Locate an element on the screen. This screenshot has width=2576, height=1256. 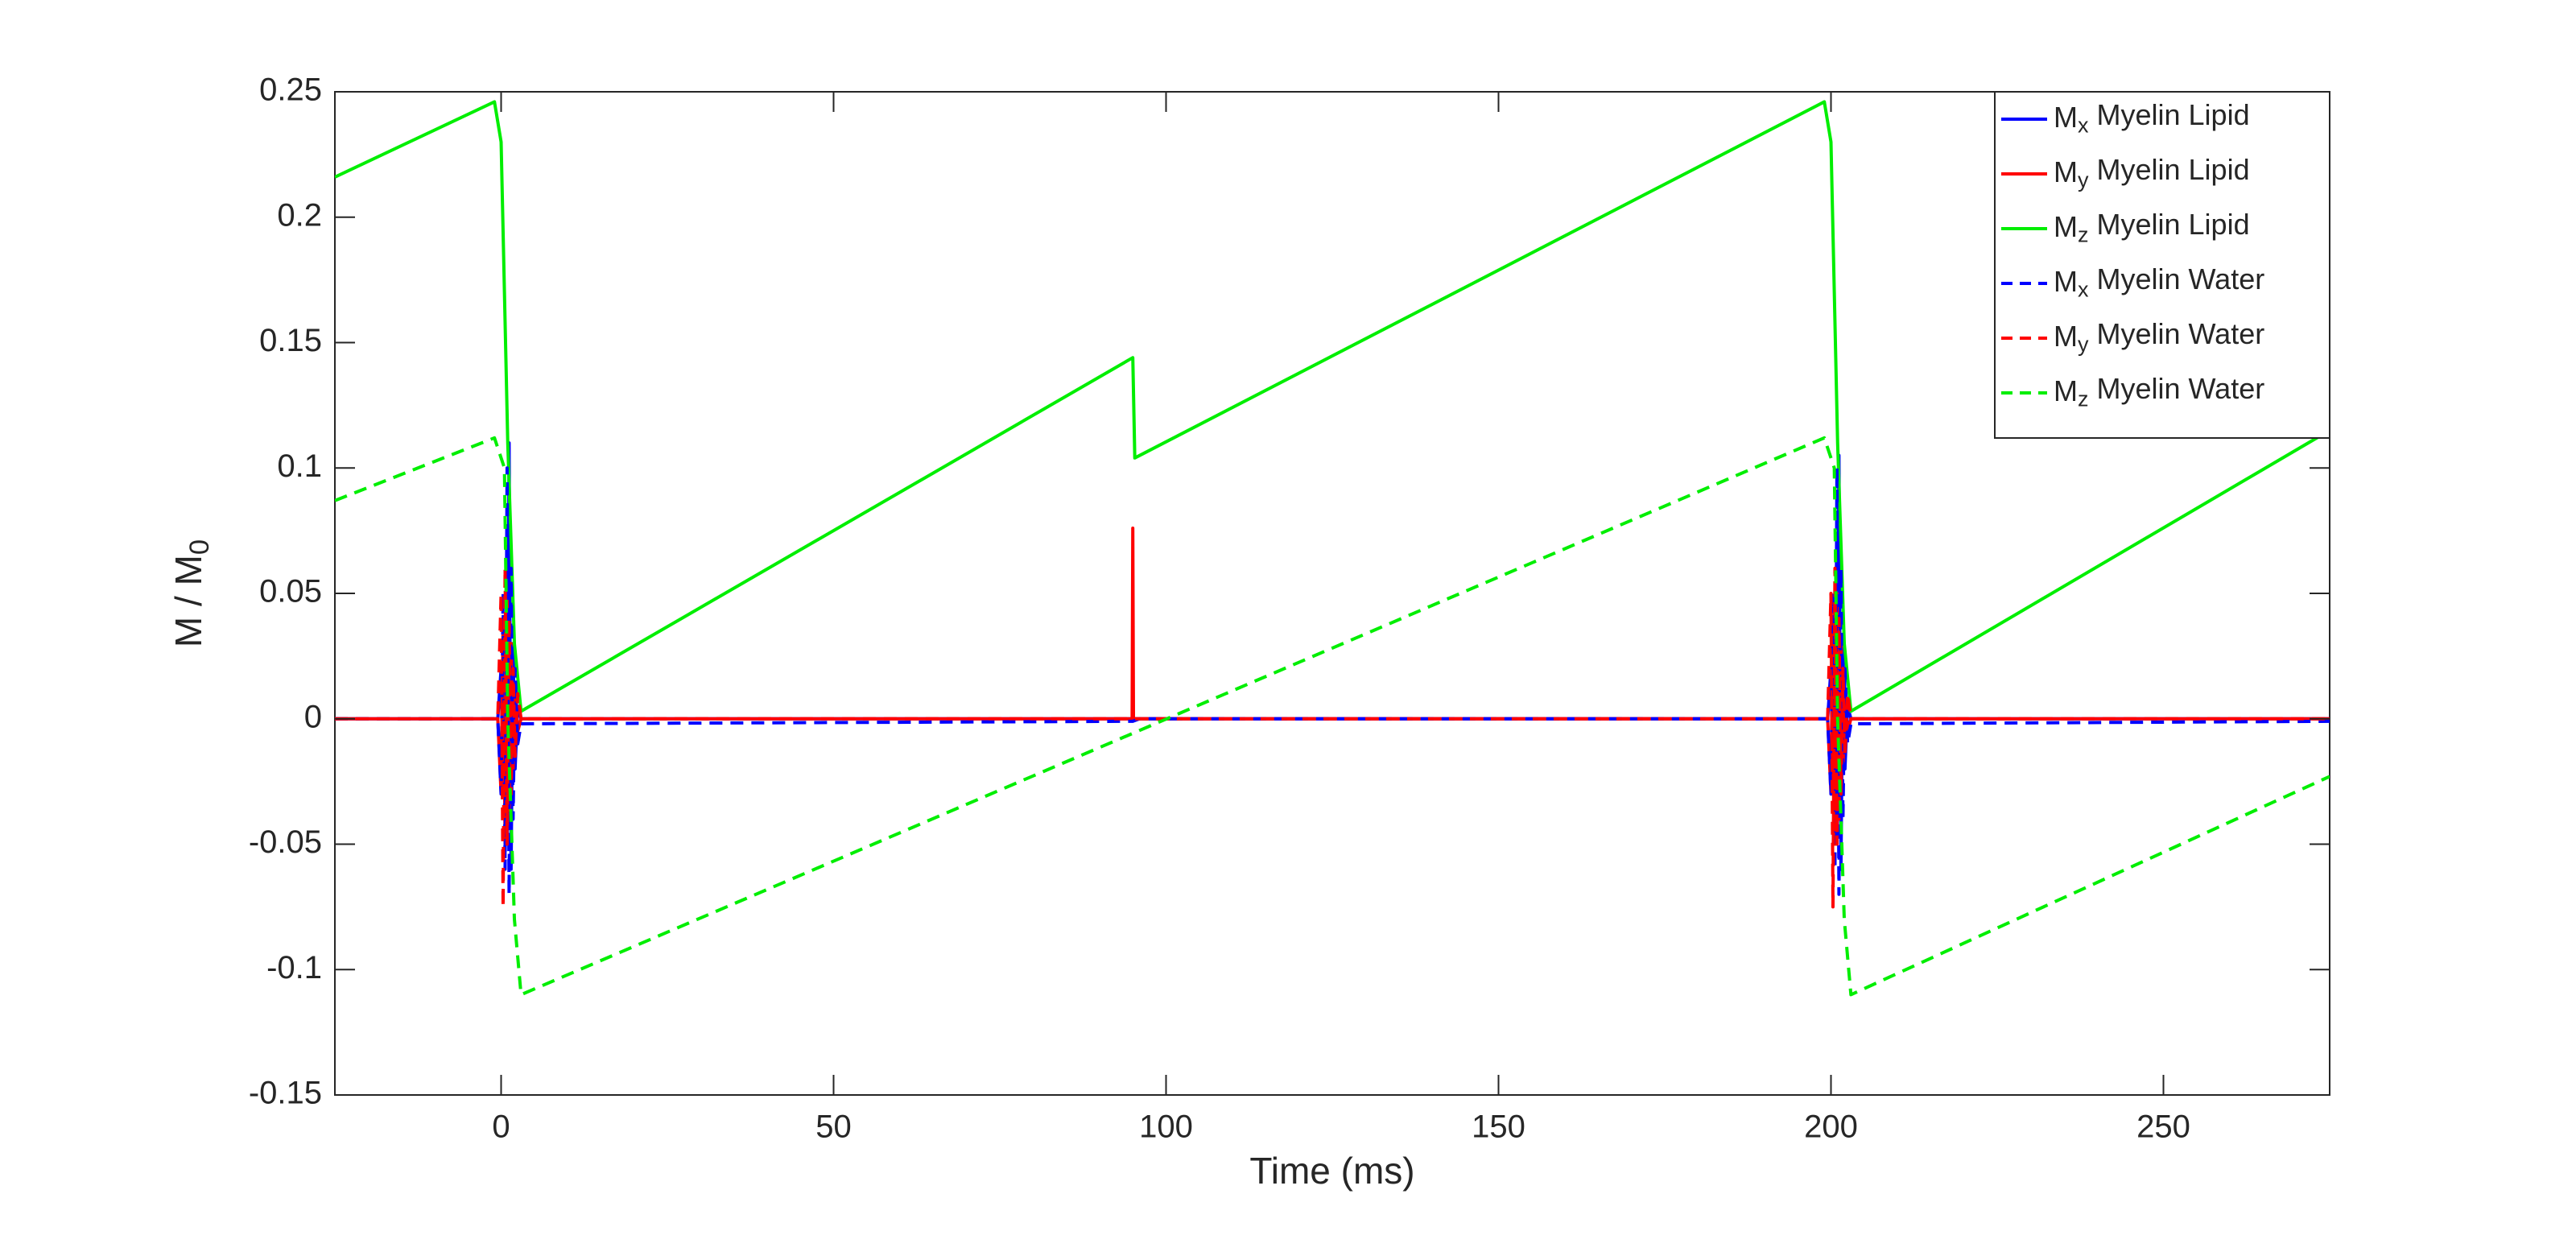
x-tick-label: 200 is located at coordinates (1831, 1127).